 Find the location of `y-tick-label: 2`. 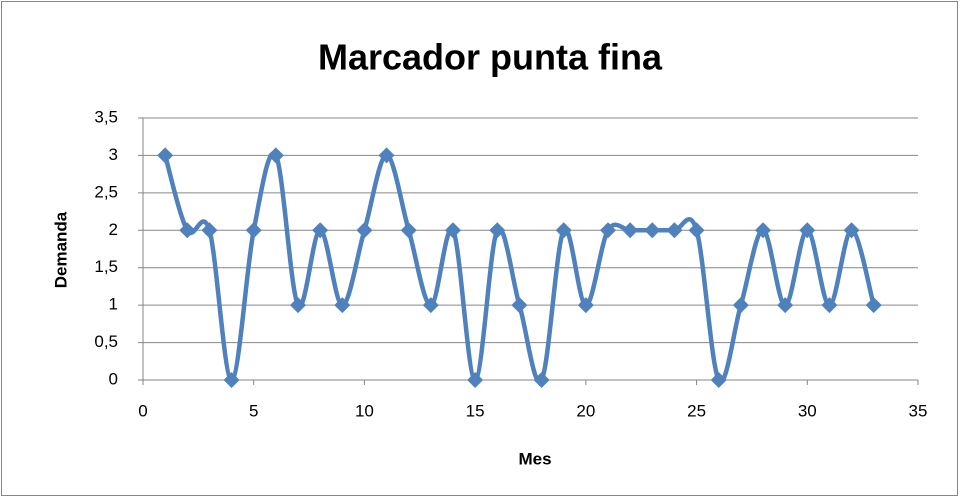

y-tick-label: 2 is located at coordinates (113, 229).